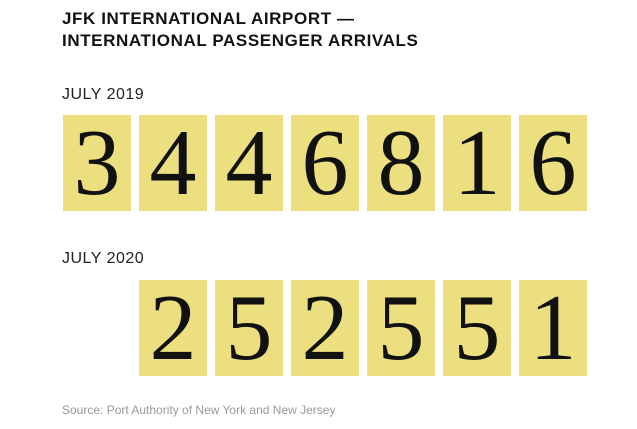  I want to click on digit-tile: 3, so click(97, 163).